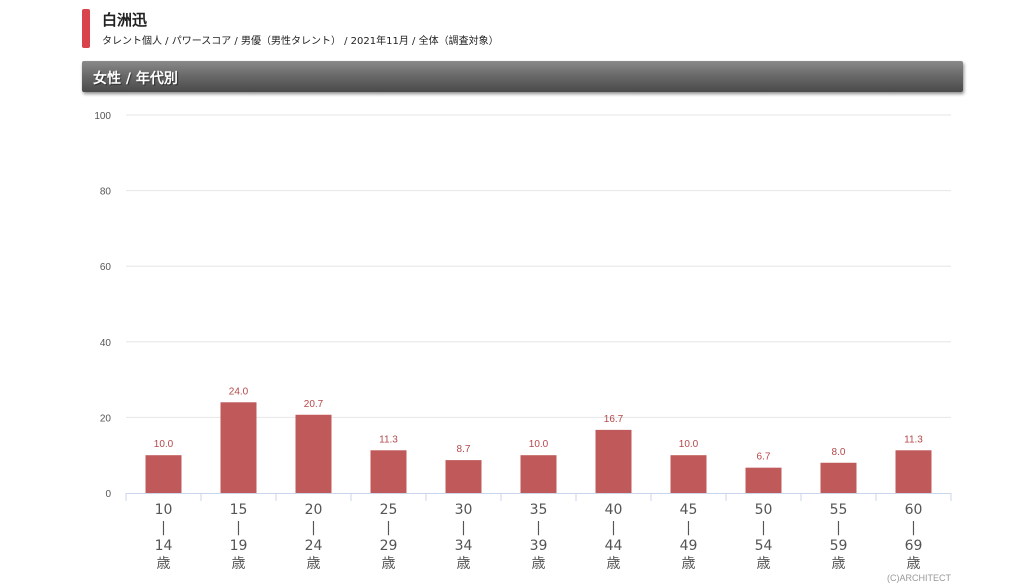 Image resolution: width=1024 pixels, height=588 pixels. What do you see at coordinates (614, 546) in the screenshot?
I see `x-category-label: 44` at bounding box center [614, 546].